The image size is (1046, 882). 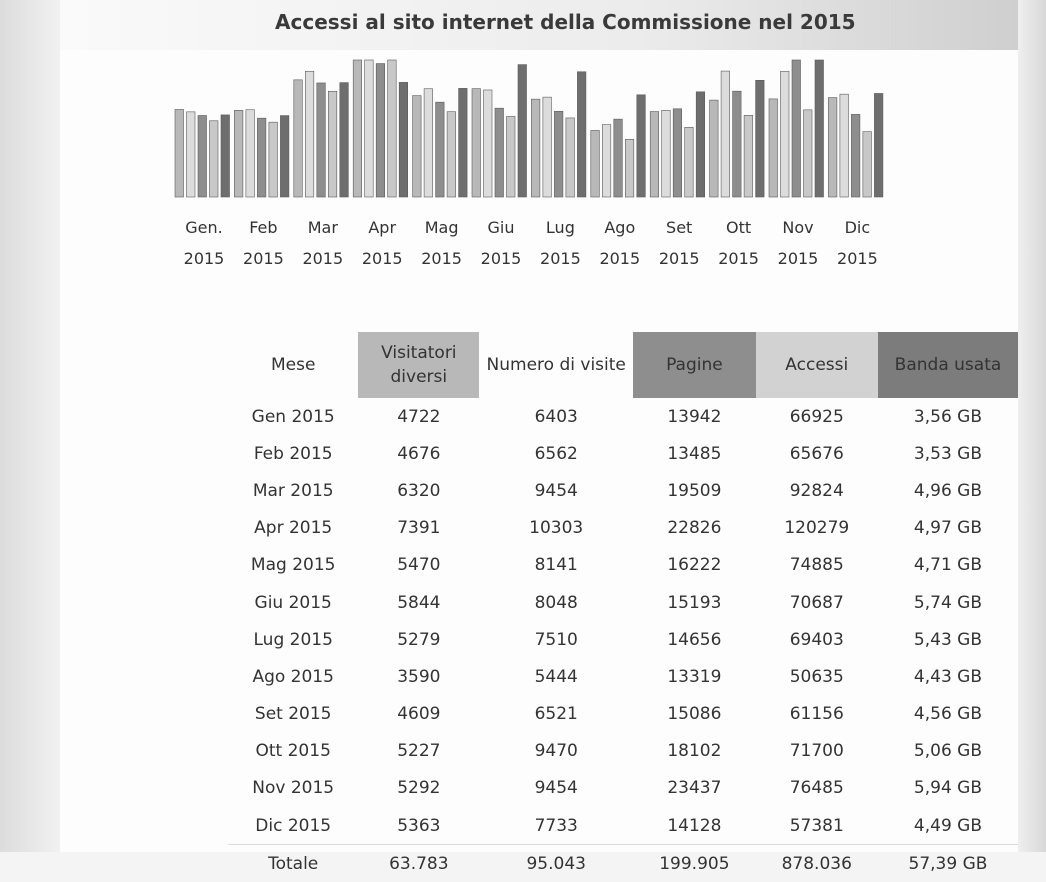 What do you see at coordinates (694, 453) in the screenshot?
I see `cell-pagine: 13485` at bounding box center [694, 453].